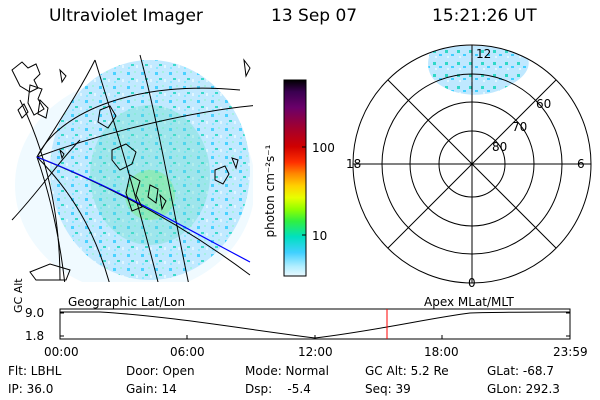 Image resolution: width=600 pixels, height=400 pixels. I want to click on info-door: Door: Open, so click(160, 371).